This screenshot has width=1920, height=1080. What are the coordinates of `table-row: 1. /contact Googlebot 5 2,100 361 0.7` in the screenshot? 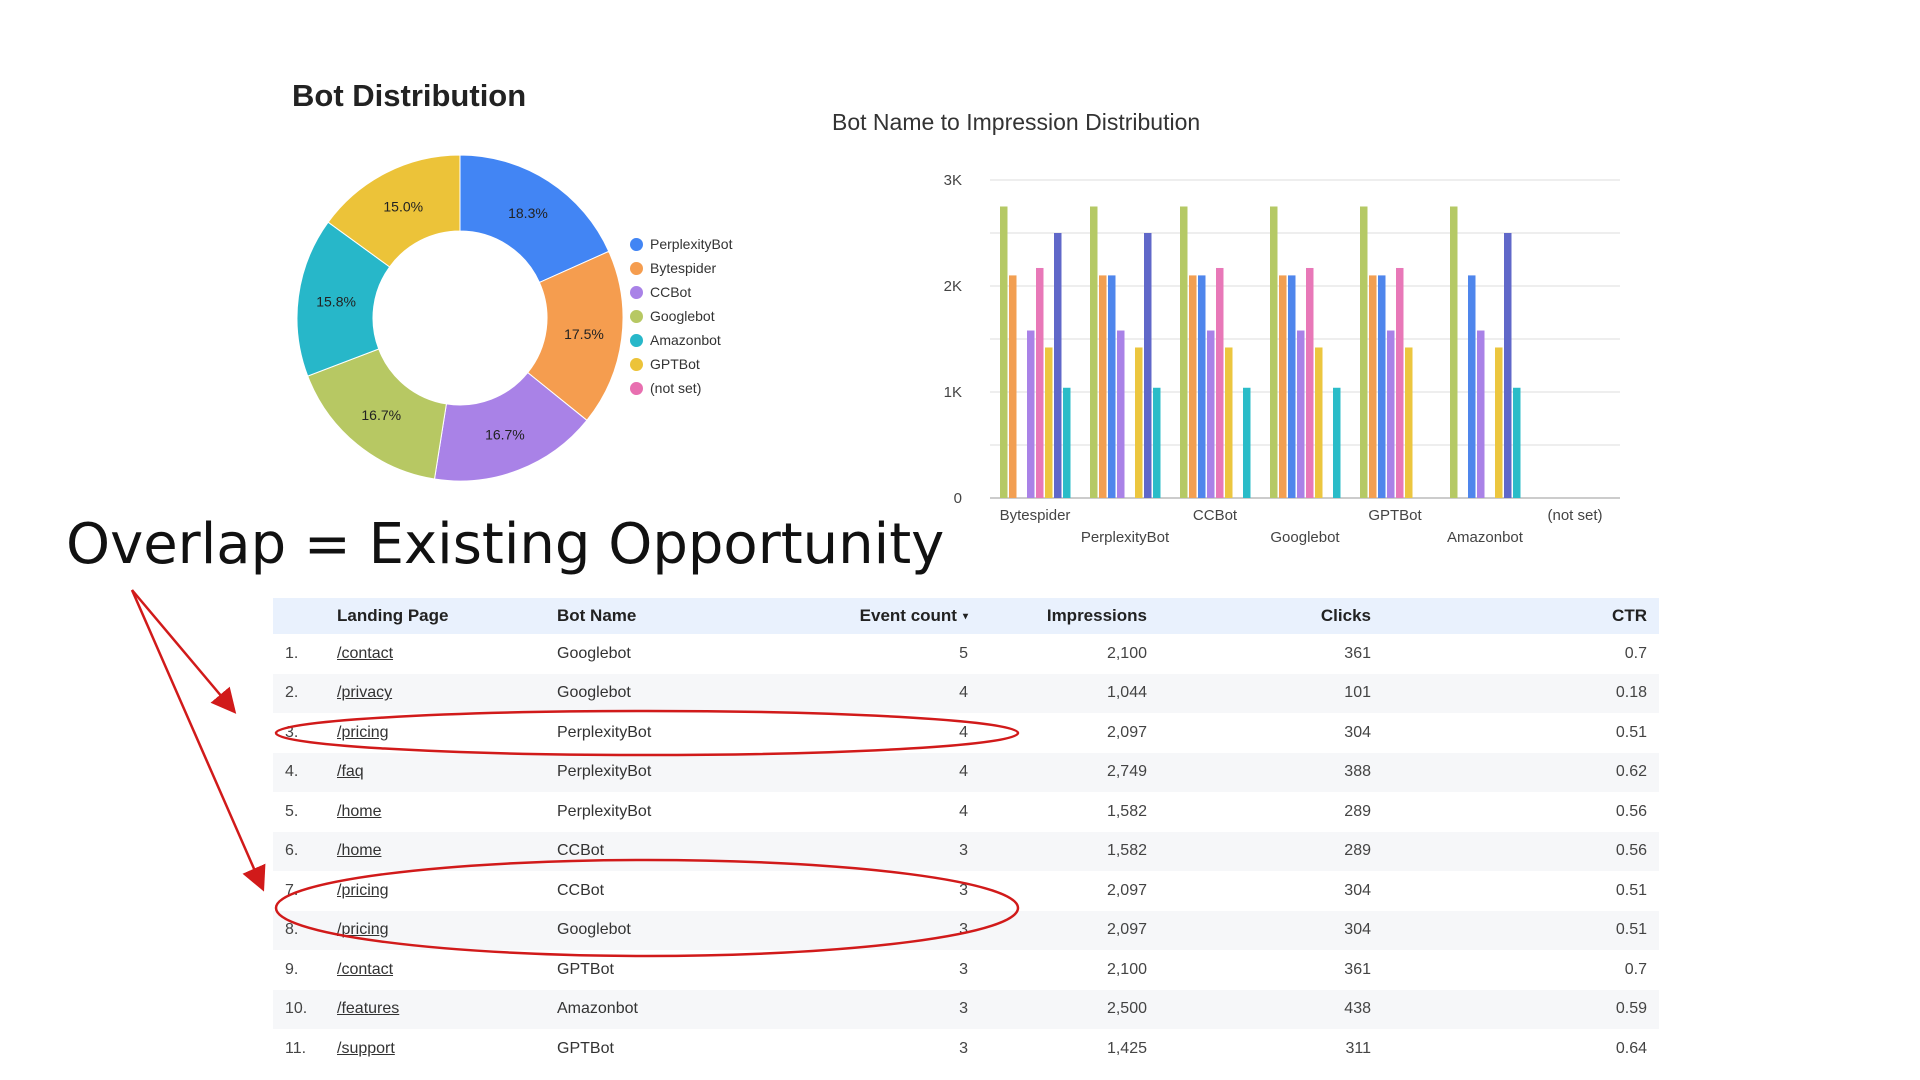 It's located at (966, 654).